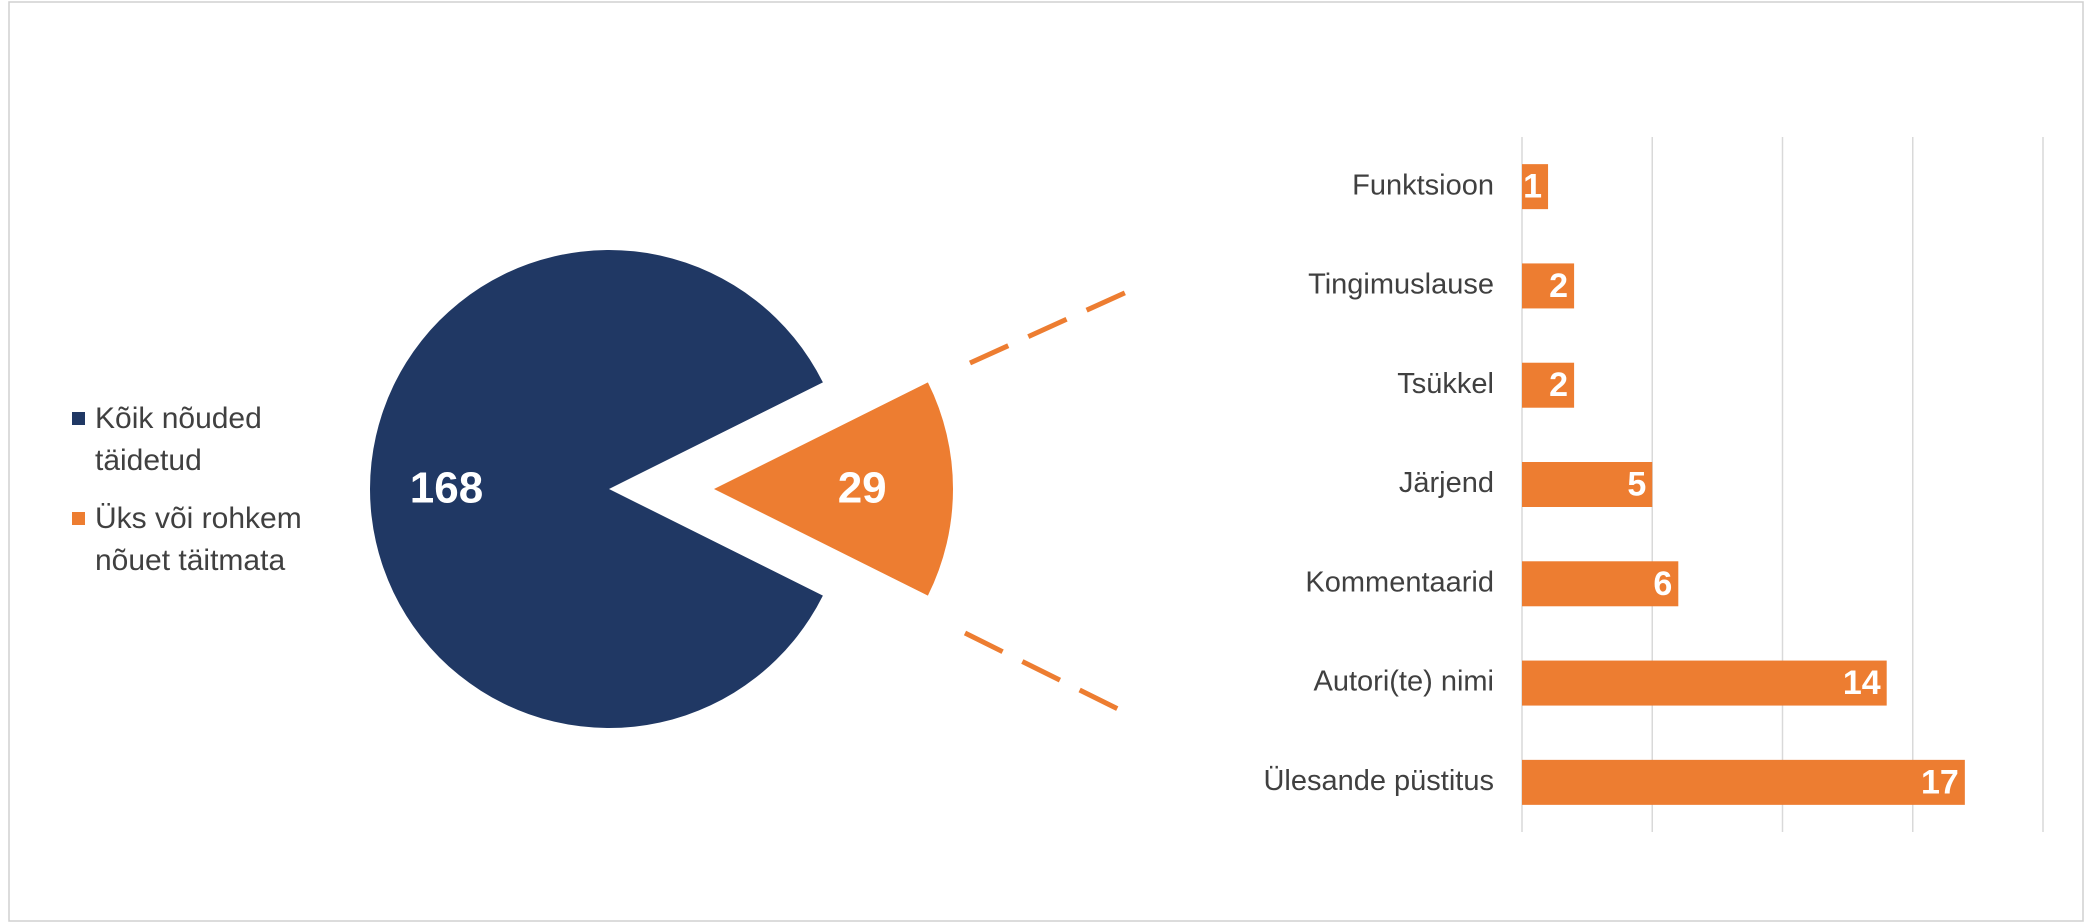  I want to click on data-label: 1, so click(1532, 187).